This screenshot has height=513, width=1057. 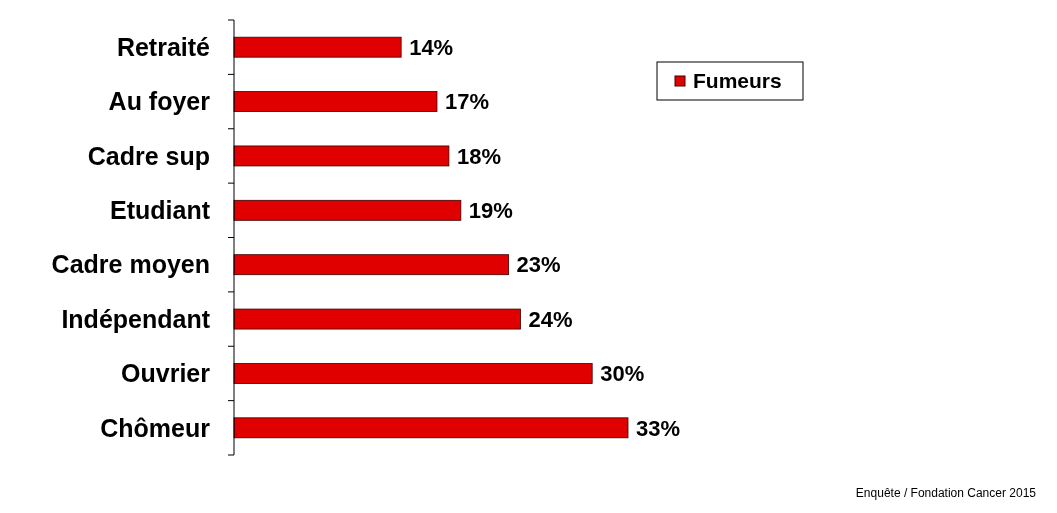 What do you see at coordinates (467, 102) in the screenshot?
I see `data-label: 17%` at bounding box center [467, 102].